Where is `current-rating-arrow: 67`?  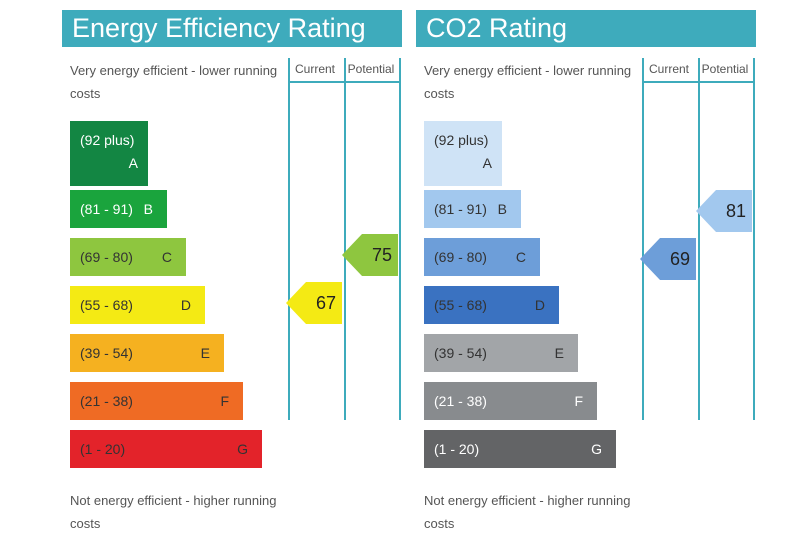
current-rating-arrow: 67 is located at coordinates (314, 303).